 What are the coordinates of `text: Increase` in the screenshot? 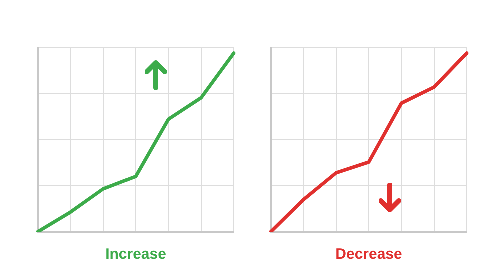 It's located at (136, 255).